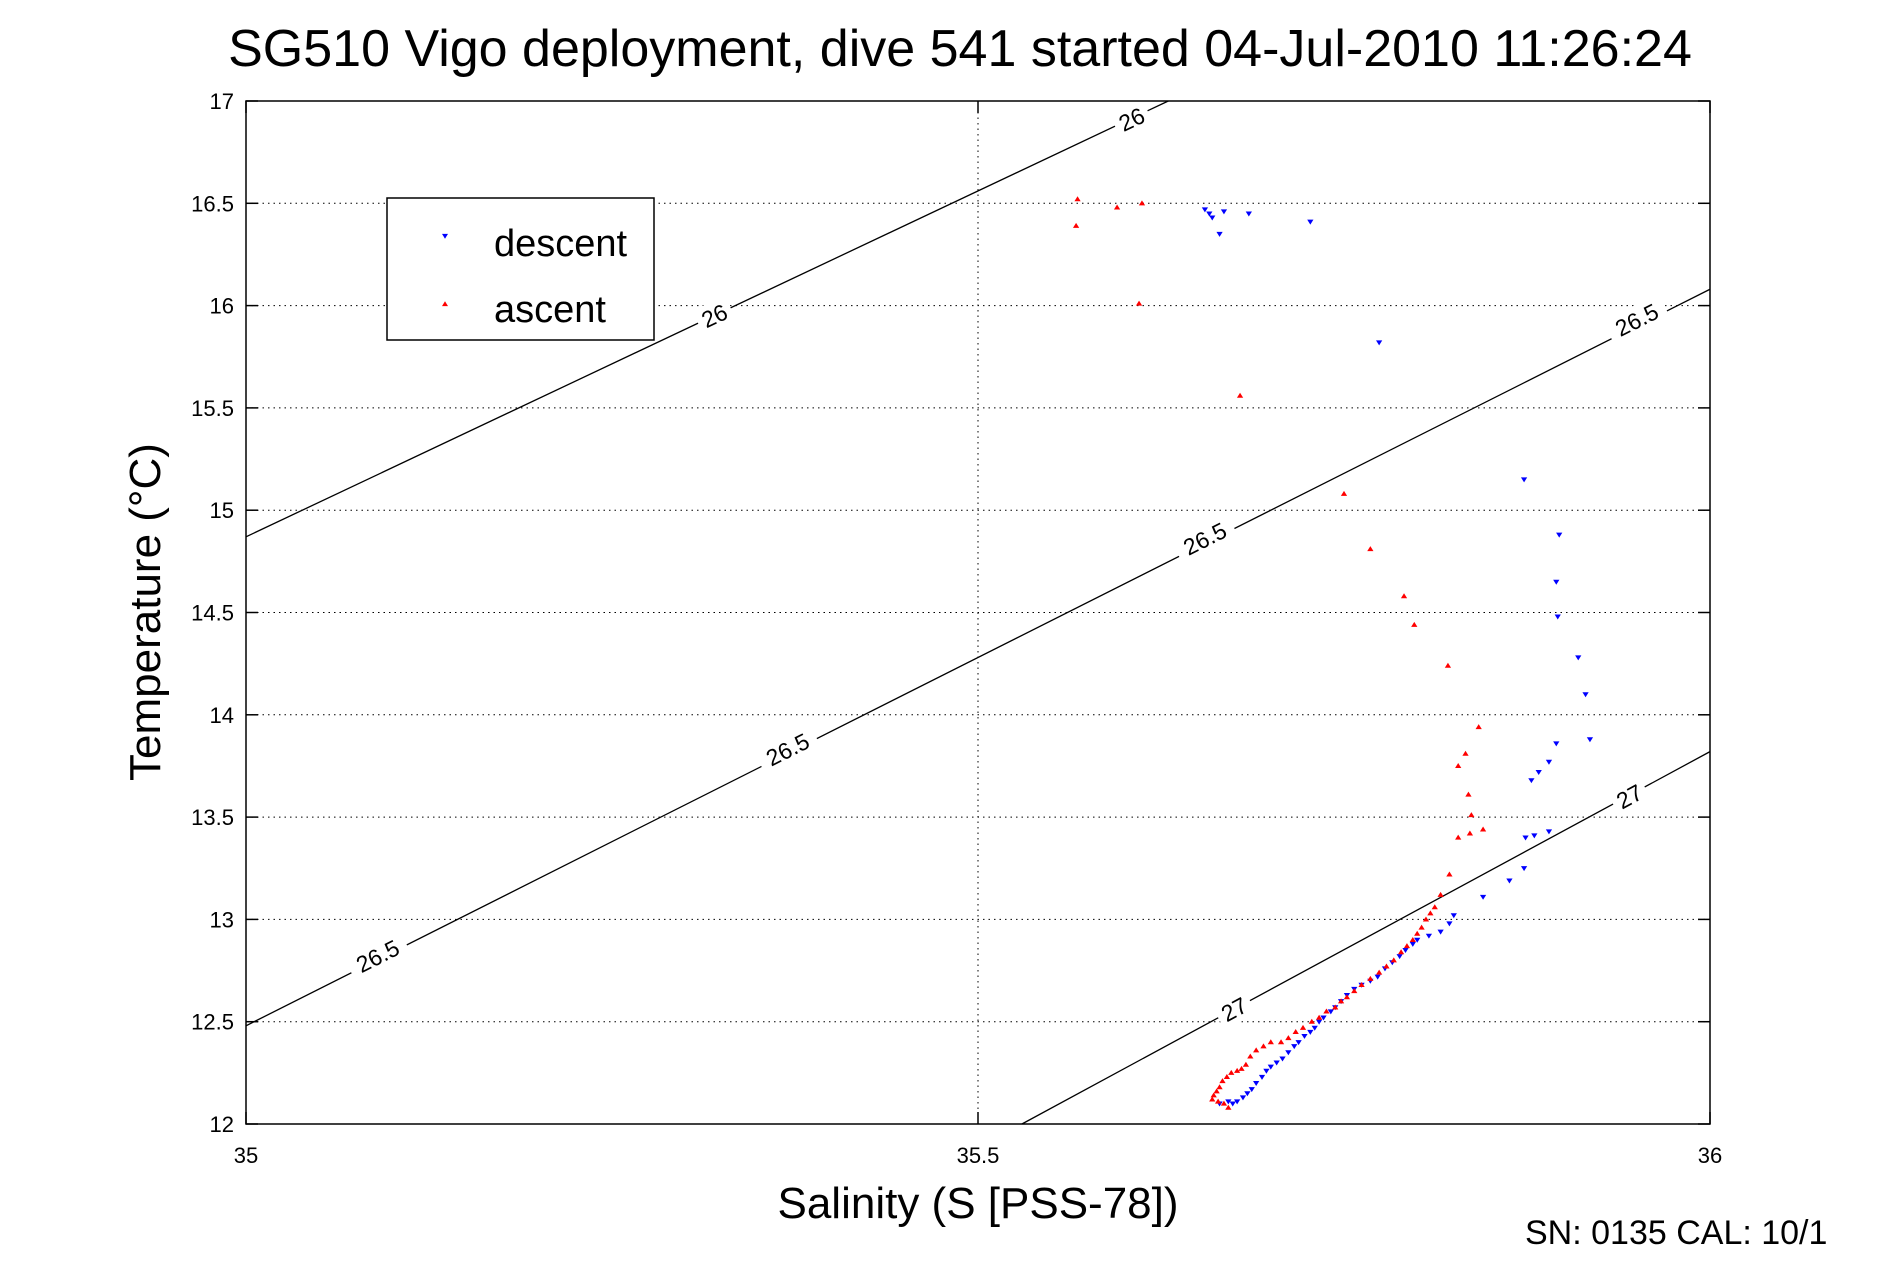  I want to click on y-tick-label: 15.5, so click(212, 408).